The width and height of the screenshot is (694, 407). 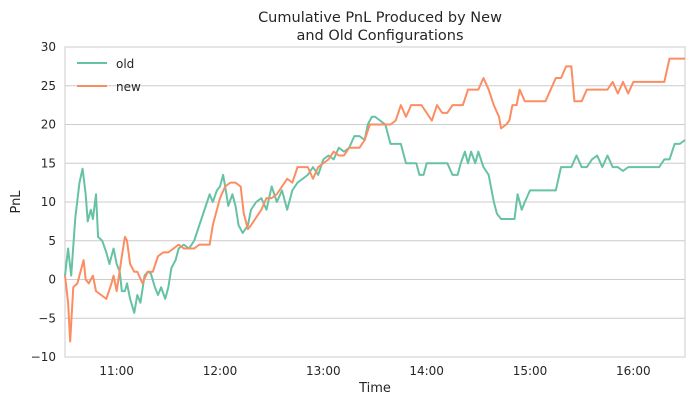 I want to click on legend-label-old: old, so click(x=125, y=64).